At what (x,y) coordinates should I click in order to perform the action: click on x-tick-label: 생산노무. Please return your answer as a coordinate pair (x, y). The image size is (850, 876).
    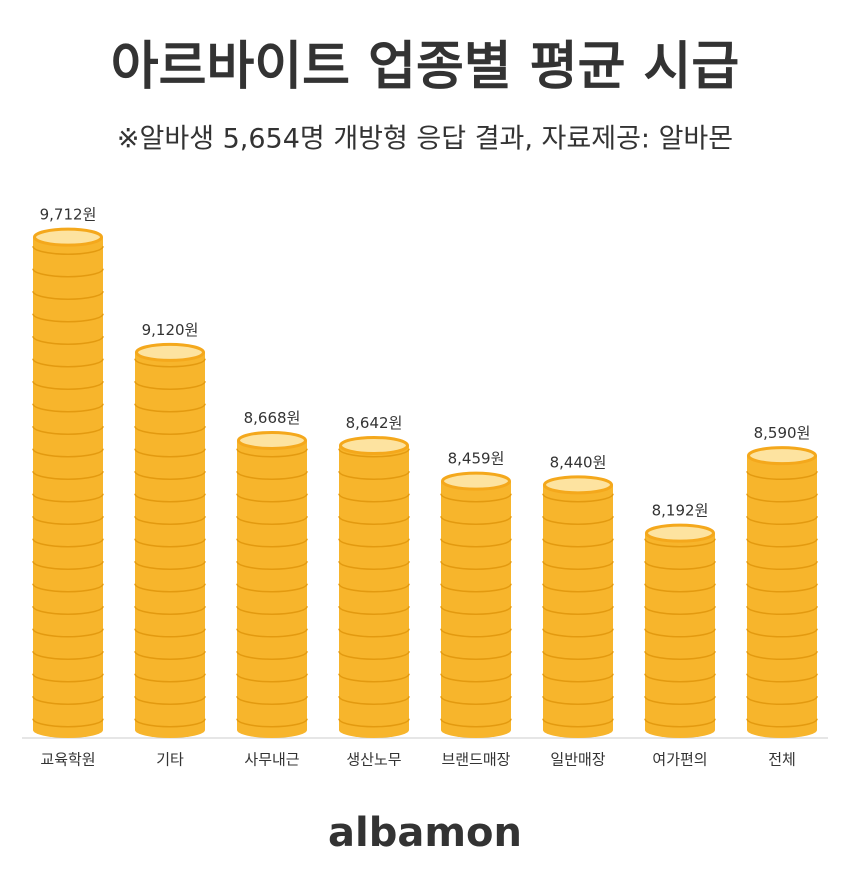
    Looking at the image, I should click on (373, 760).